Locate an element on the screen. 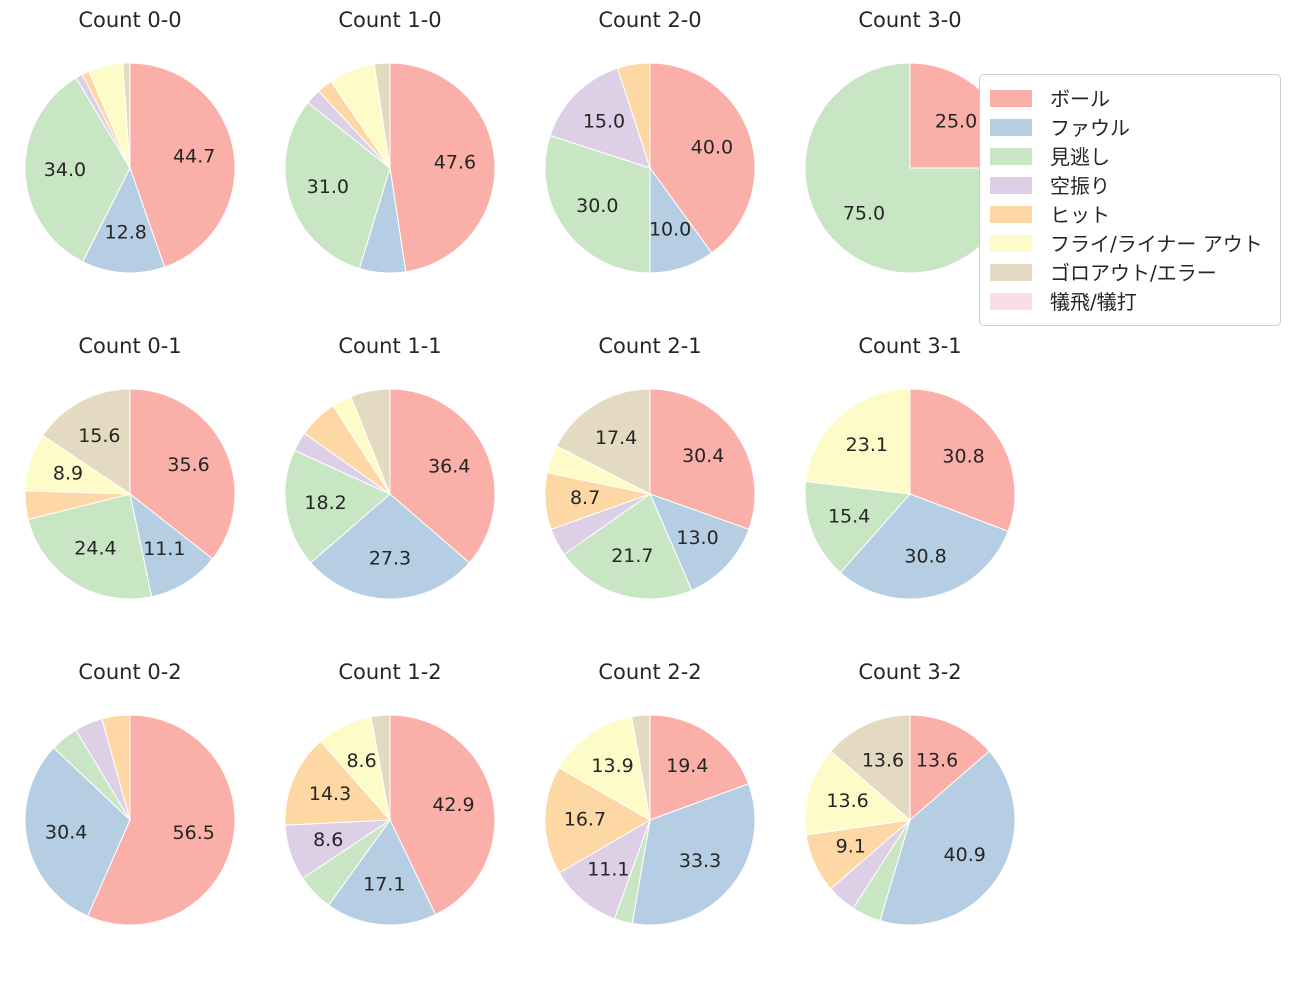 Image resolution: width=1300 pixels, height=1000 pixels. pie-slice-label: 14.3 is located at coordinates (330, 794).